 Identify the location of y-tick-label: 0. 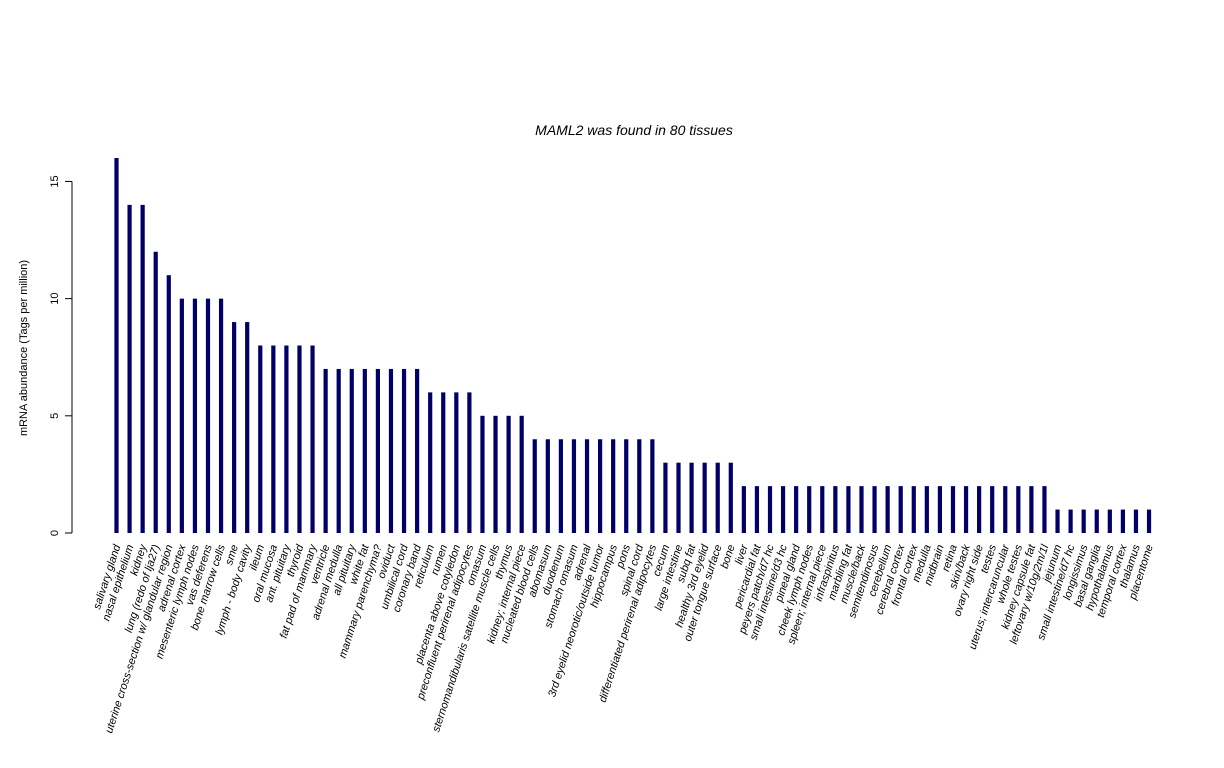
(55, 533).